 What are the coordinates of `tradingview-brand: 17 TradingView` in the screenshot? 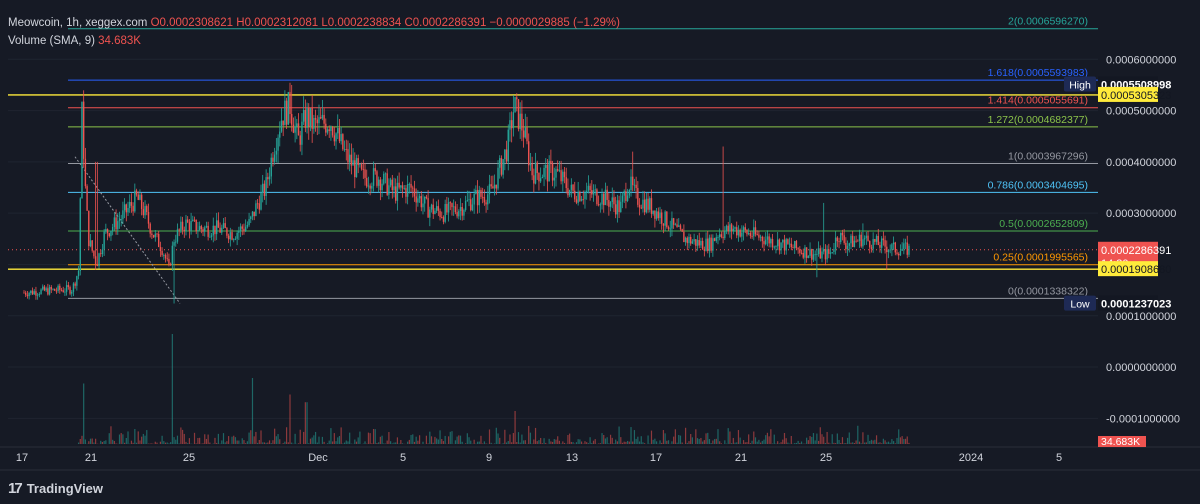 It's located at (55, 488).